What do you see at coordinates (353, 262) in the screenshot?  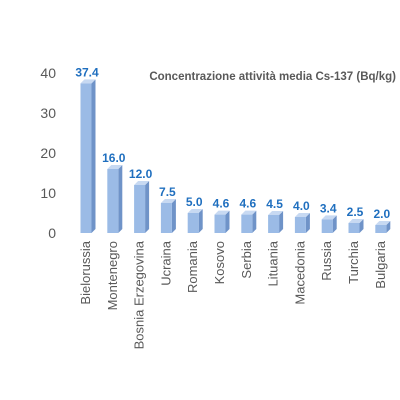 I see `x-tick-label: Turchia` at bounding box center [353, 262].